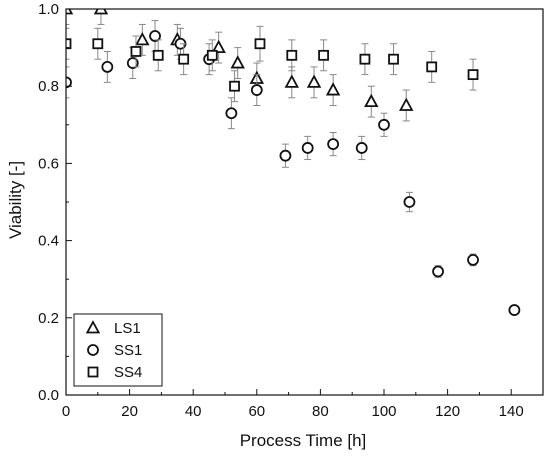 This screenshot has width=550, height=458. I want to click on y-tick-label: 0.2, so click(48, 318).